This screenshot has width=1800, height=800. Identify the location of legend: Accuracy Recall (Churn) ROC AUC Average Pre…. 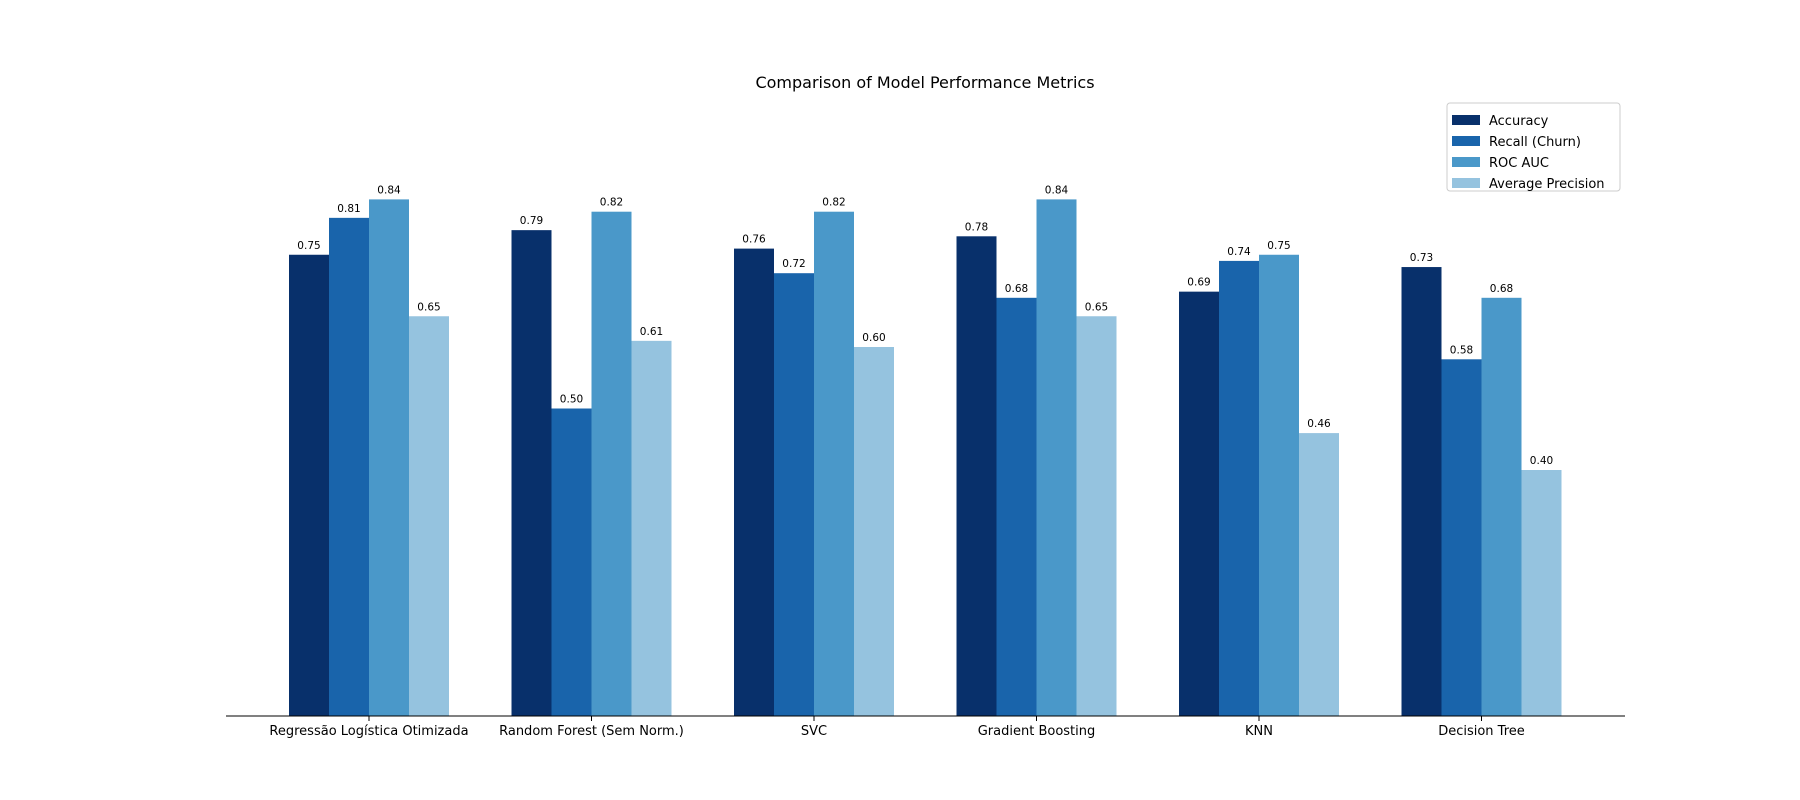
(1533, 147).